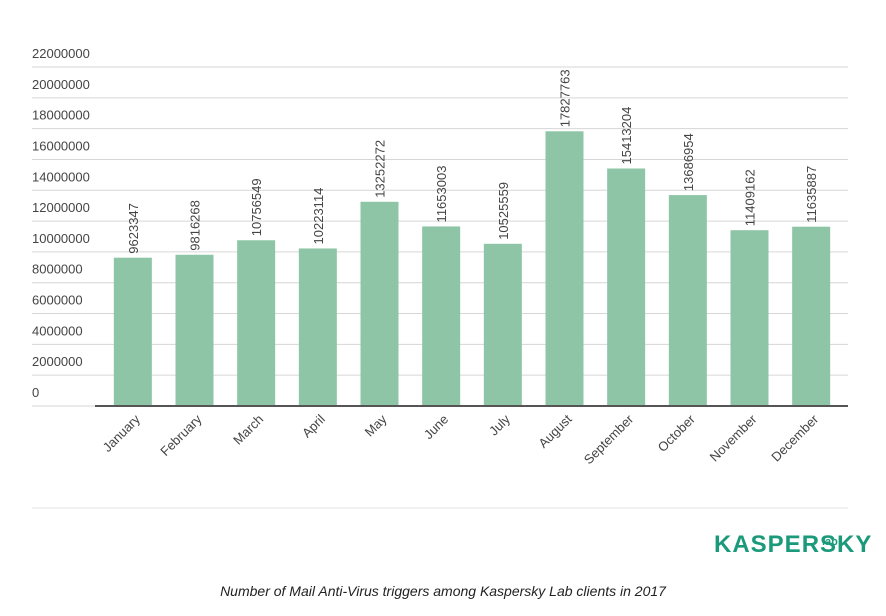  Describe the element at coordinates (133, 228) in the screenshot. I see `data-label: 9623347` at that location.